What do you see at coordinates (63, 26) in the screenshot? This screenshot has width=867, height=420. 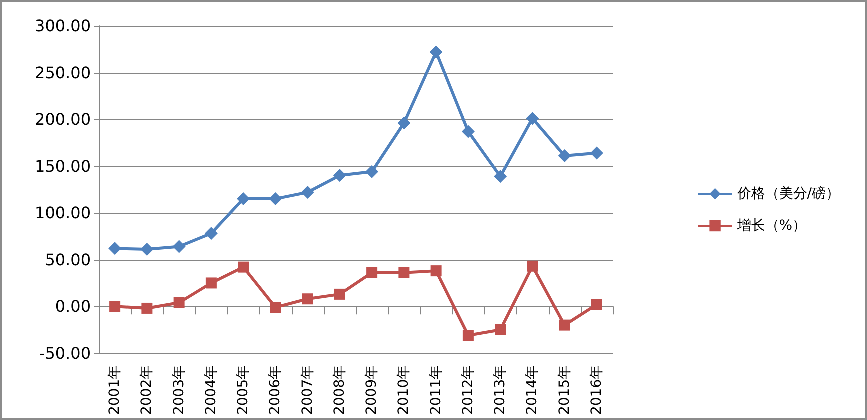 I see `y-tick-label: 300.00` at bounding box center [63, 26].